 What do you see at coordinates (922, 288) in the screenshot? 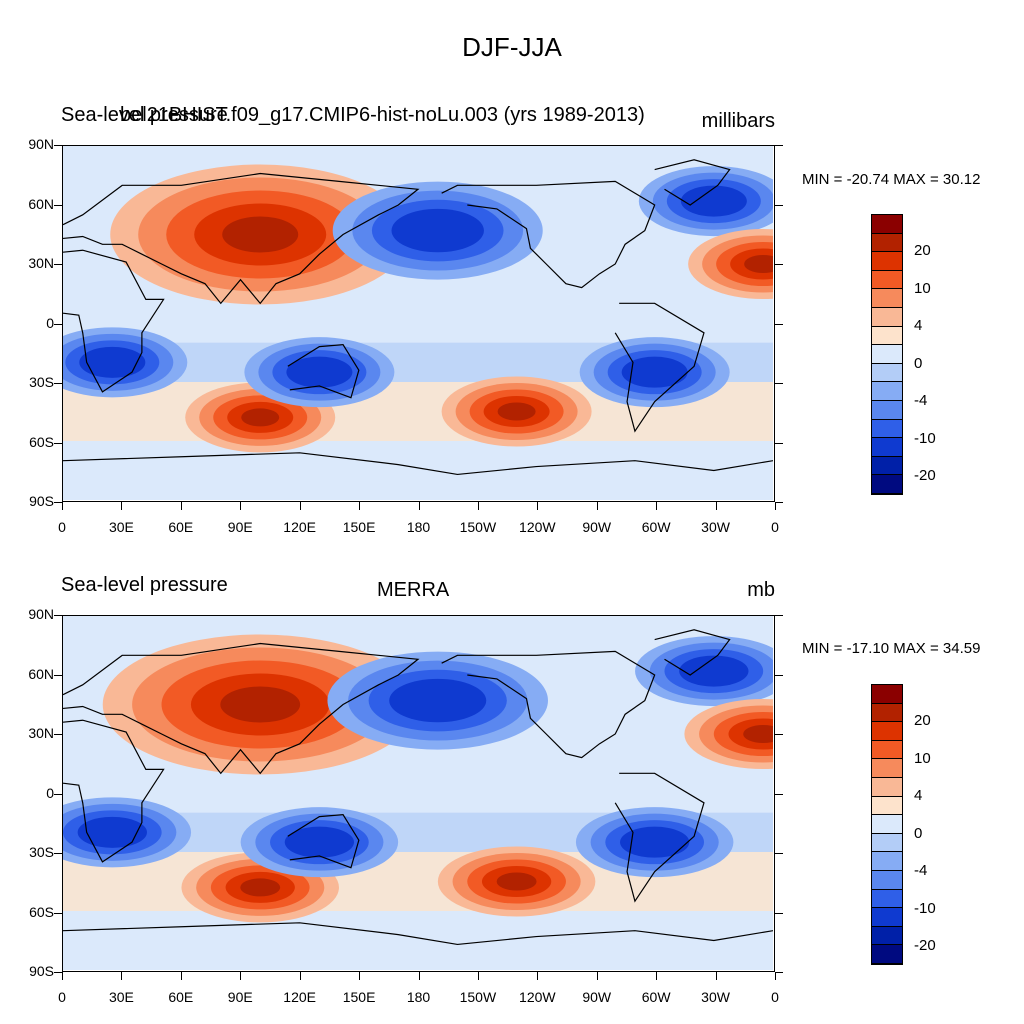
I see `colorbar-label: 10` at bounding box center [922, 288].